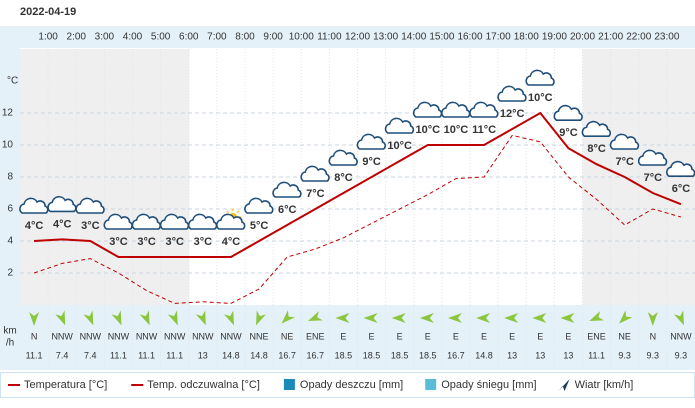  Describe the element at coordinates (105, 37) in the screenshot. I see `hour-label: 3:00` at that location.